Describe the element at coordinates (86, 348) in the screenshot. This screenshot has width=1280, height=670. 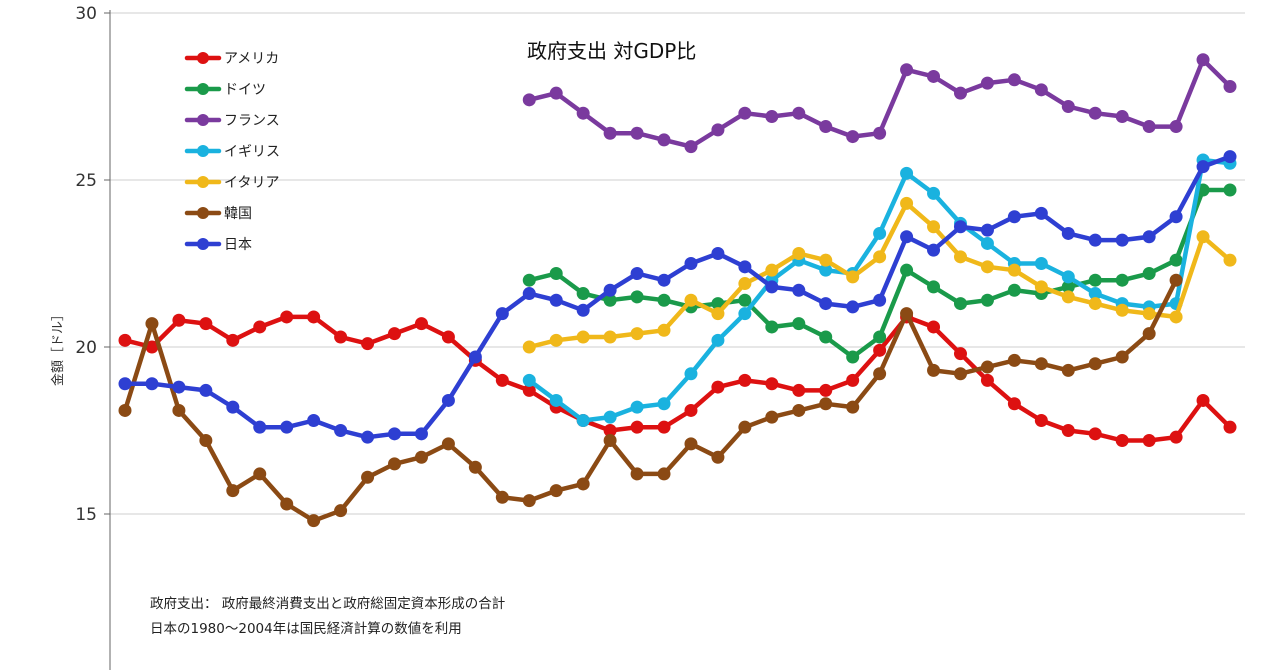
I see `ytick-label-20: 20` at that location.